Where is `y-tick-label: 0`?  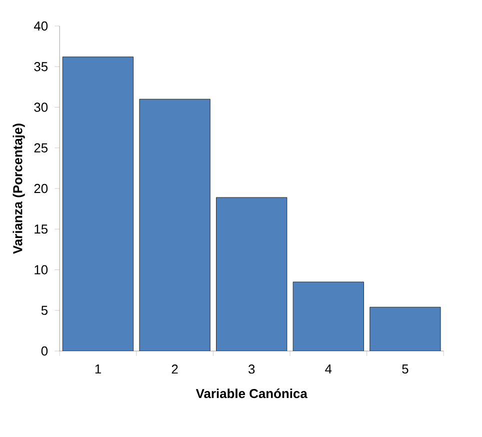 y-tick-label: 0 is located at coordinates (44, 351).